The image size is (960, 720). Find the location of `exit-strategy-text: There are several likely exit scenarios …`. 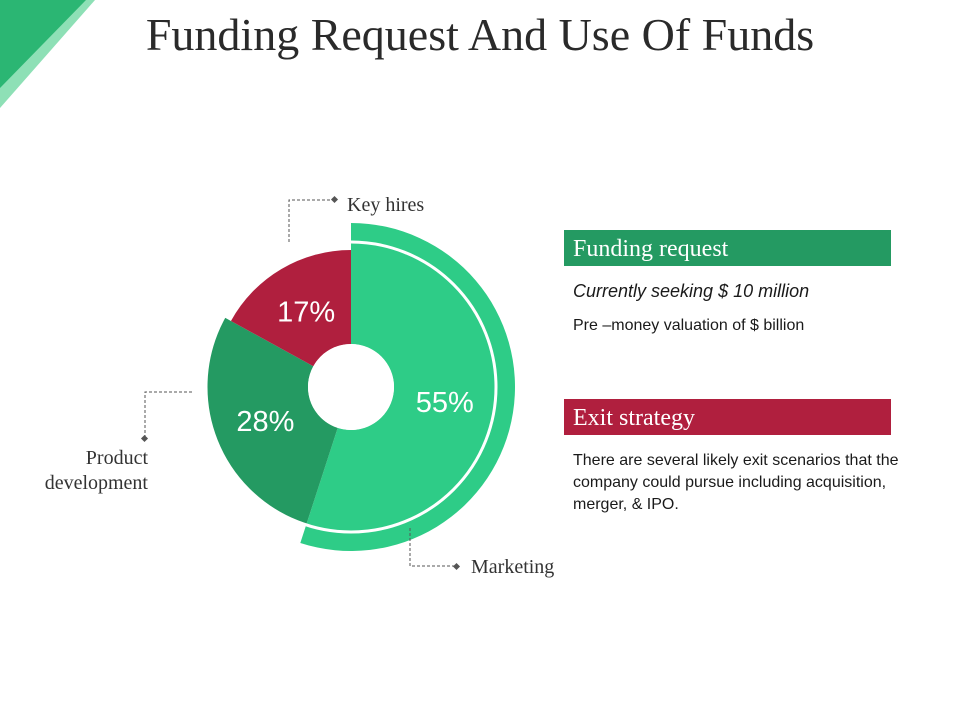

exit-strategy-text: There are several likely exit scenarios … is located at coordinates (736, 482).